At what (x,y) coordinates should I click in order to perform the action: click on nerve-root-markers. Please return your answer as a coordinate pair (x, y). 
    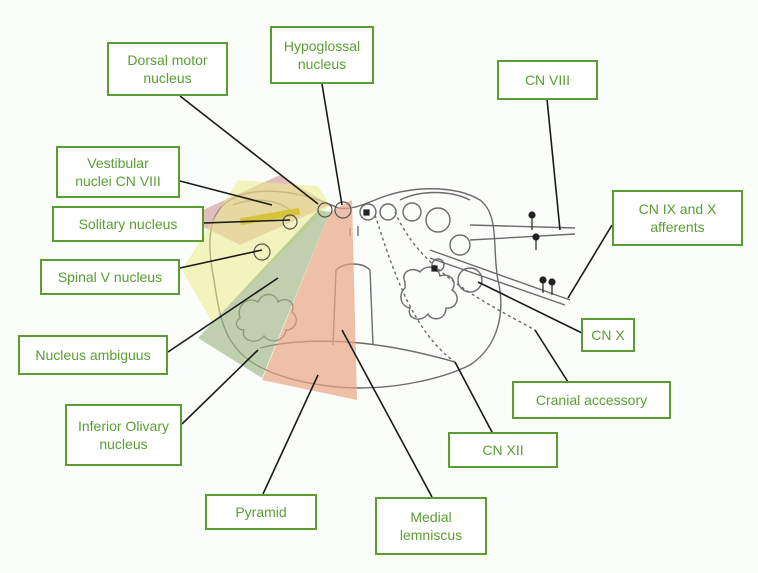
    Looking at the image, I should click on (459, 252).